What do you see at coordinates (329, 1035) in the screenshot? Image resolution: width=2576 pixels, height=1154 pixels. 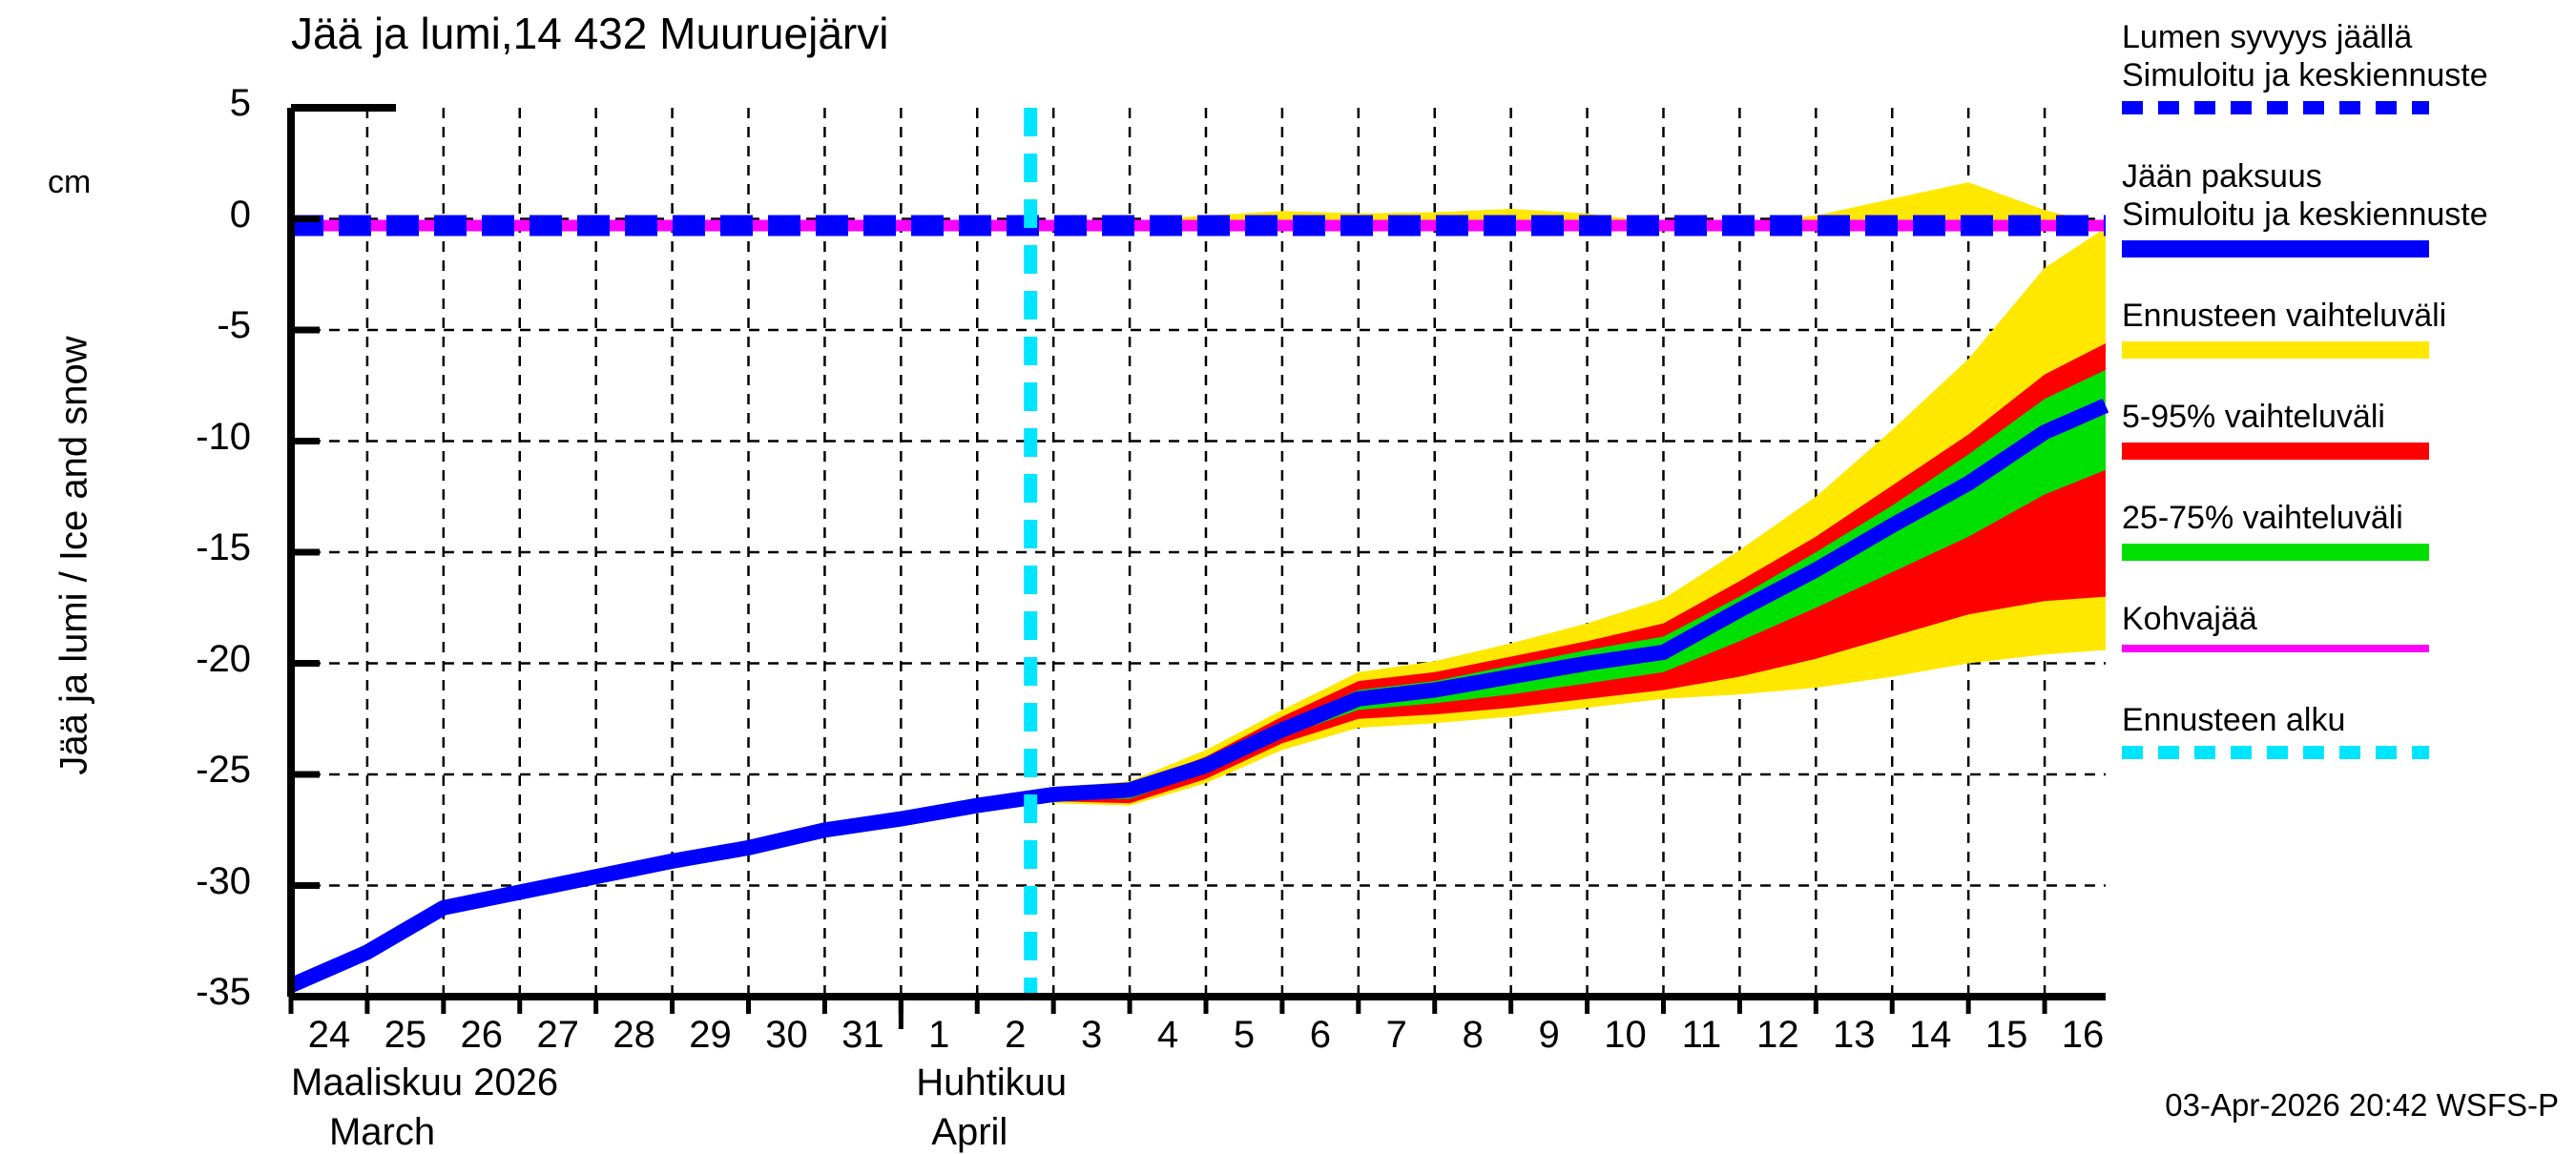 I see `x-tick-label: 24` at bounding box center [329, 1035].